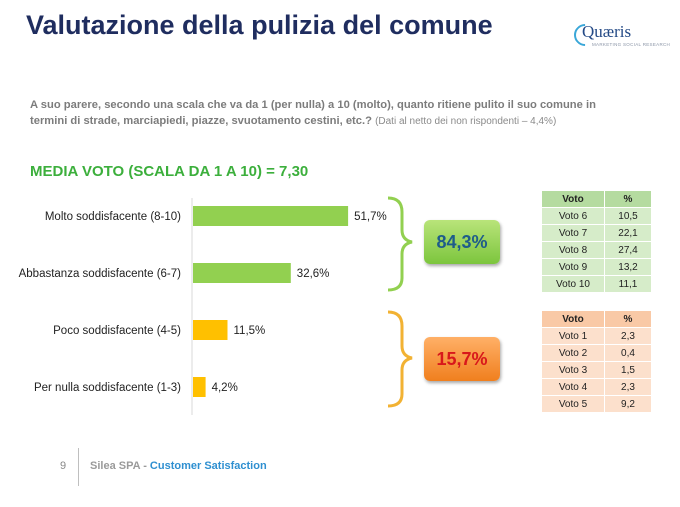 The width and height of the screenshot is (680, 507). I want to click on footer-label: Silea SPA - Customer Satisfaction, so click(178, 466).